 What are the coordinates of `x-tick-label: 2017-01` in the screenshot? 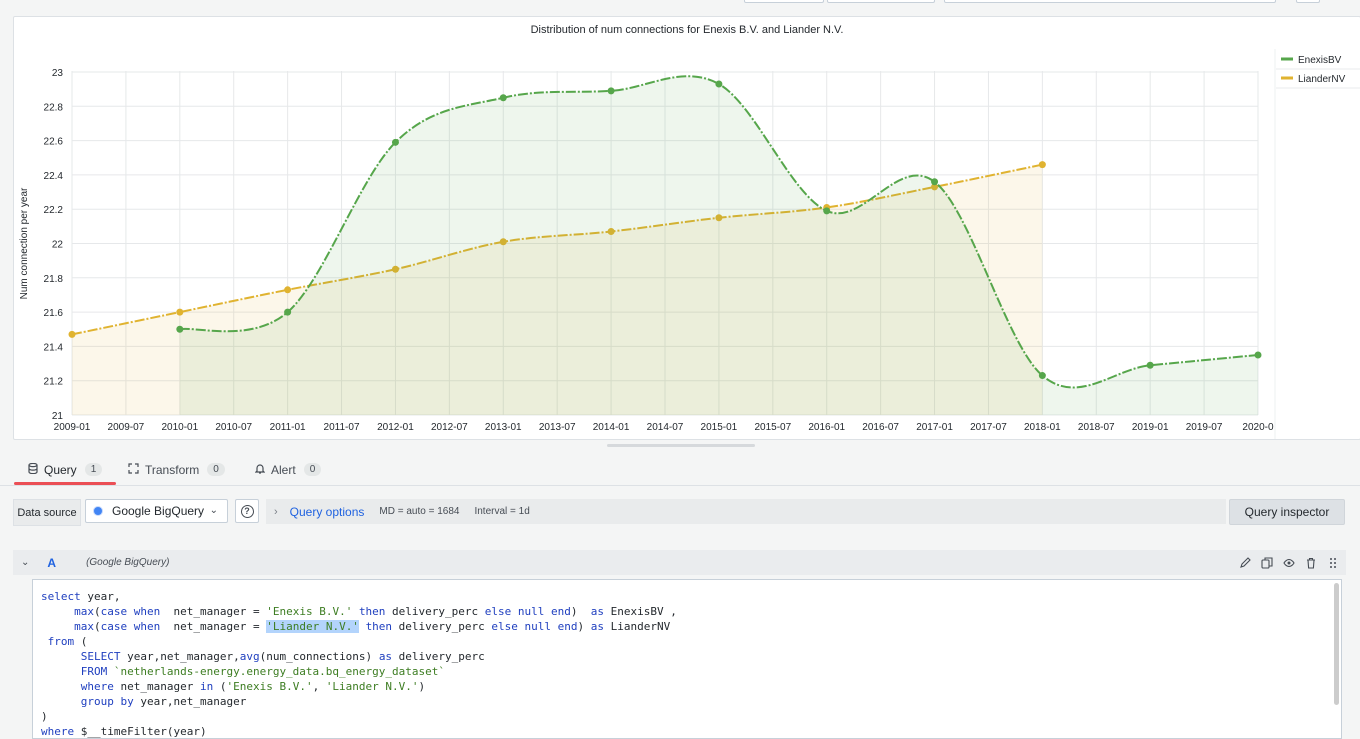 It's located at (934, 427).